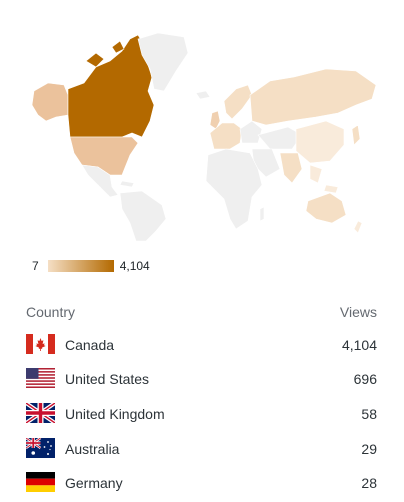 The image size is (404, 502). I want to click on legend-min-value: 7, so click(35, 266).